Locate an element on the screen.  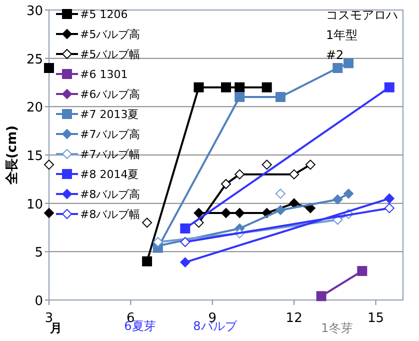
legend-label: #8バルブ高 is located at coordinates (110, 194).